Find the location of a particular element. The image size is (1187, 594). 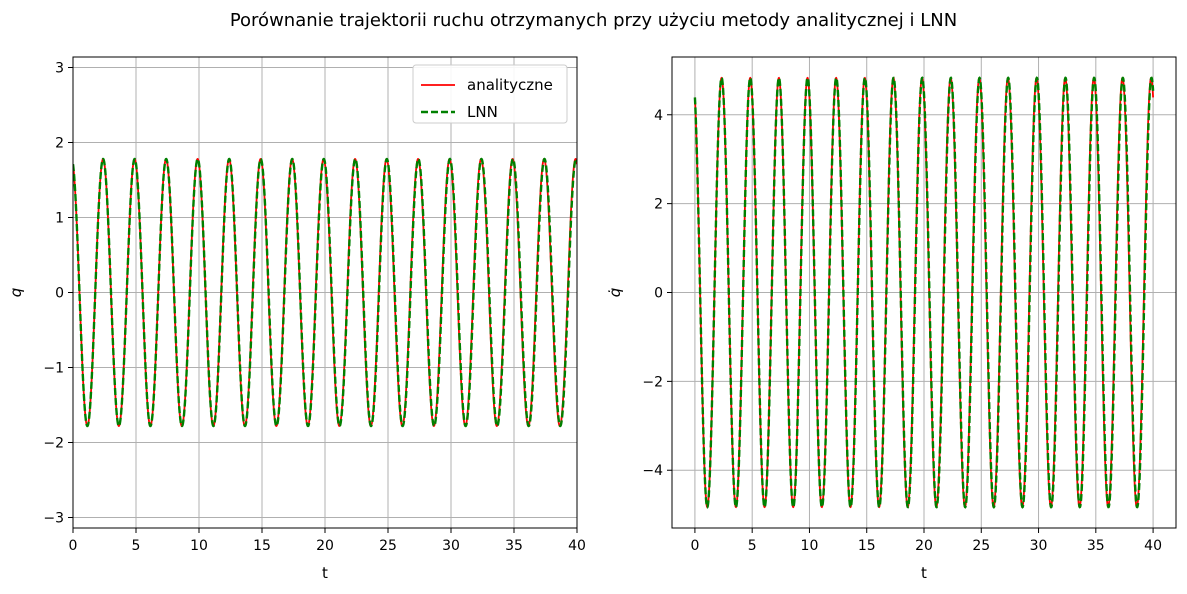

y-tick-label: 1 is located at coordinates (59, 219).